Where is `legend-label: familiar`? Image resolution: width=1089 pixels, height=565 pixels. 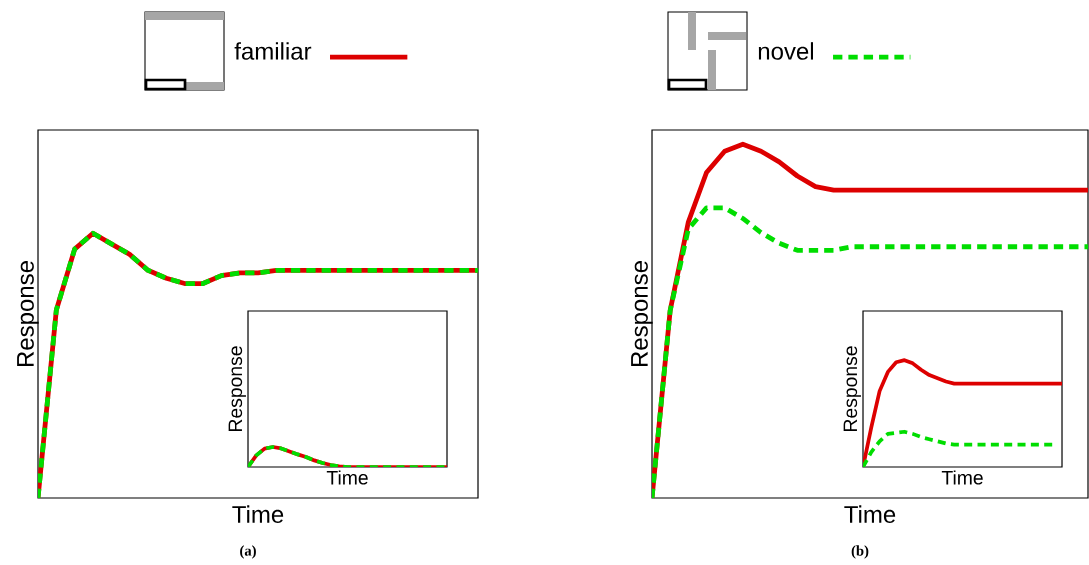 legend-label: familiar is located at coordinates (273, 51).